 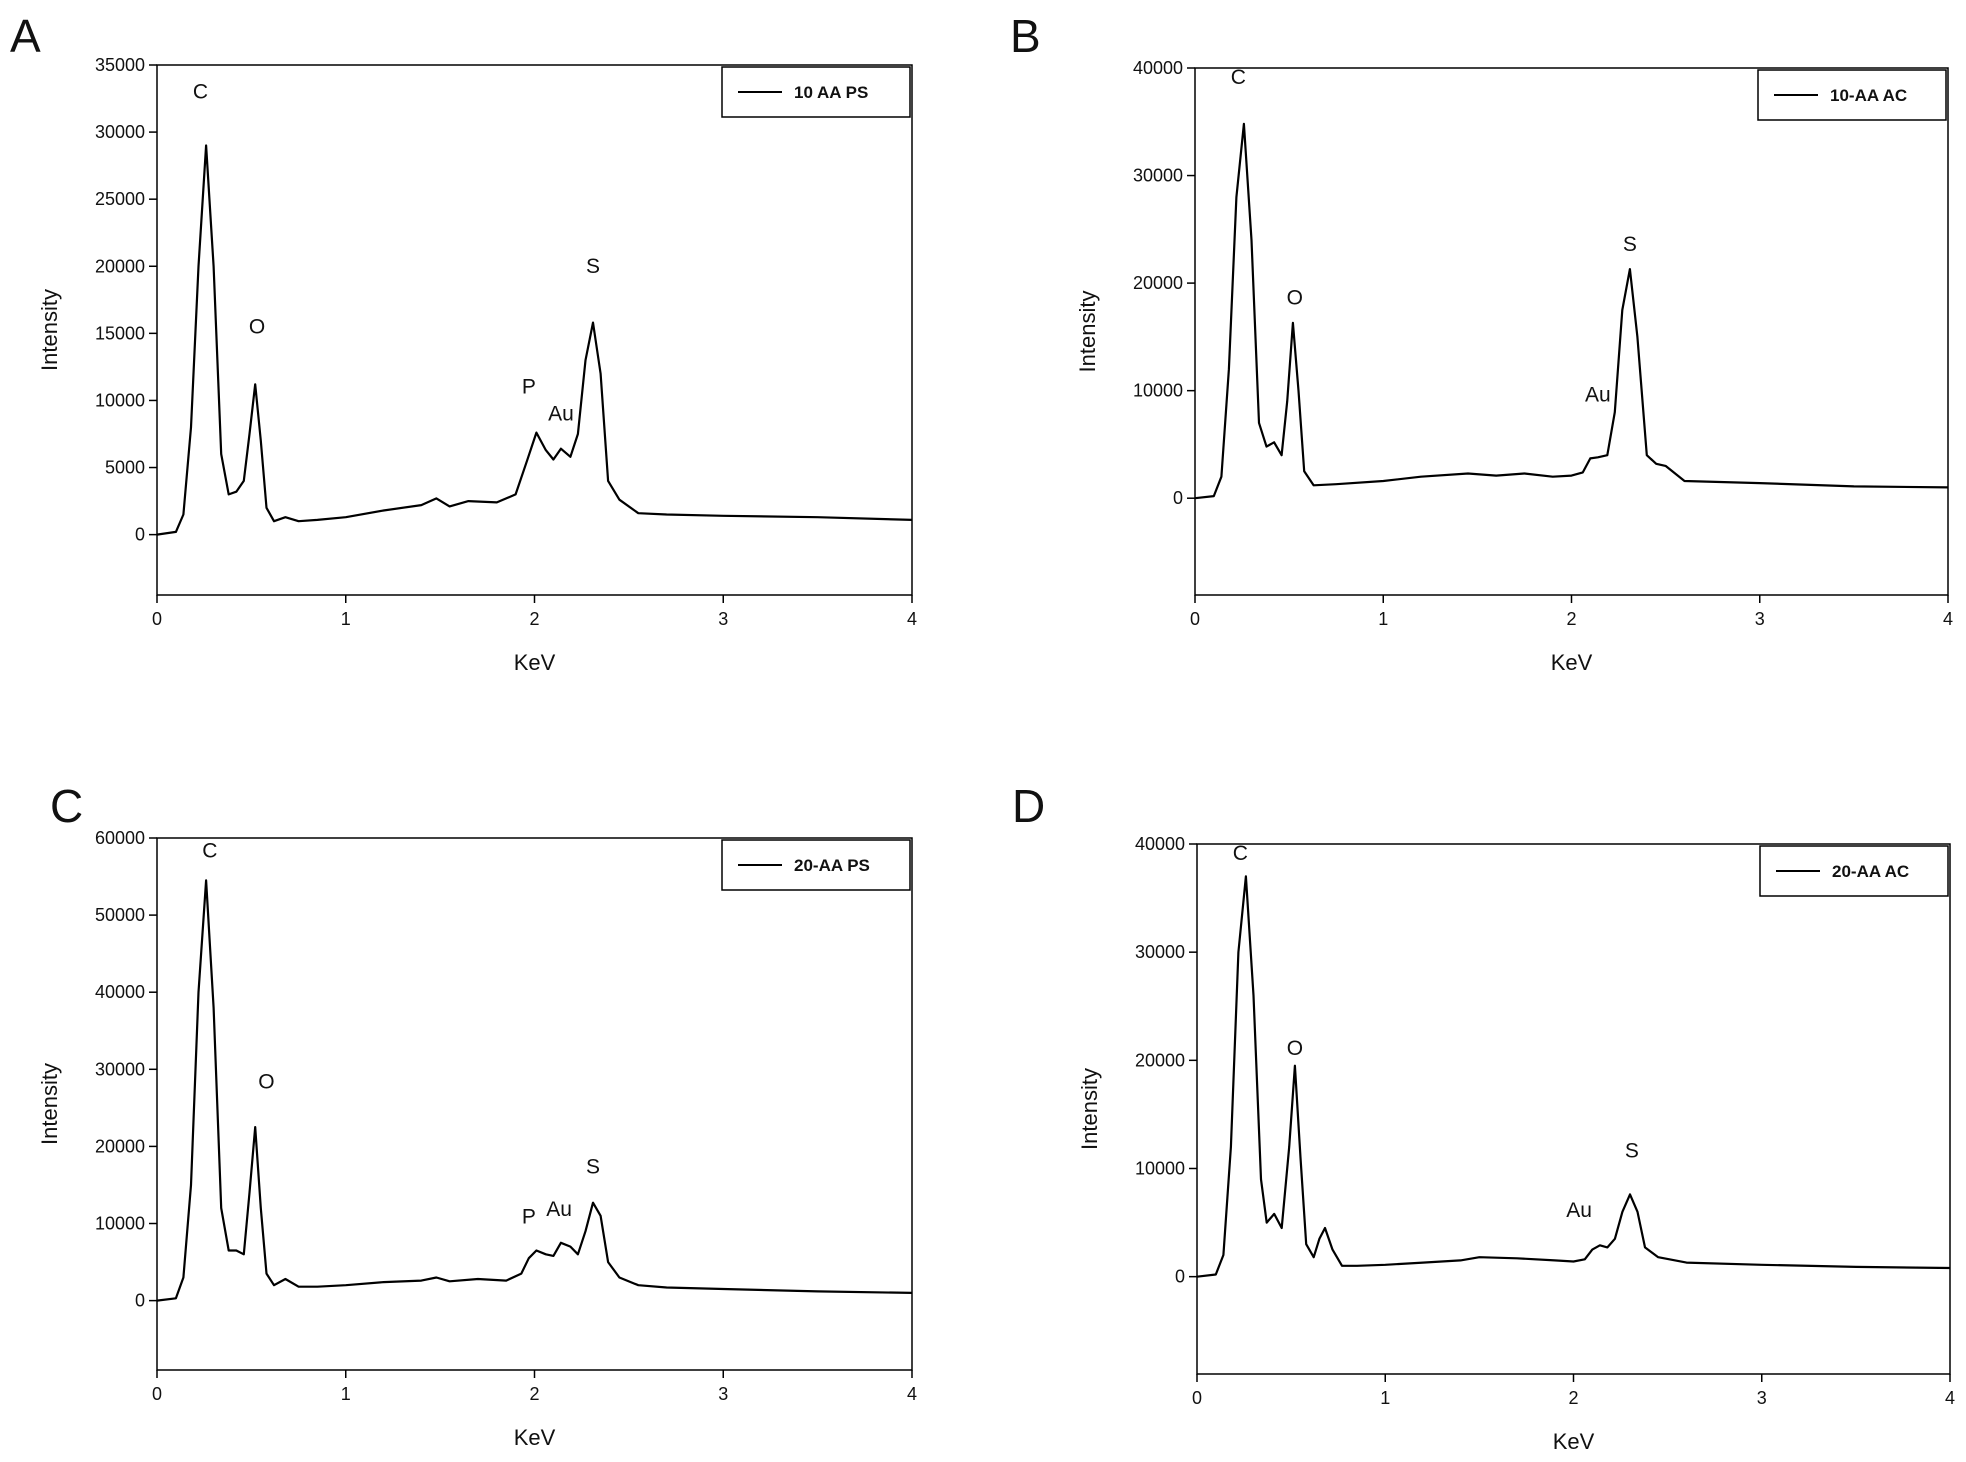 What do you see at coordinates (125, 468) in the screenshot?
I see `y-tick-label: 5000` at bounding box center [125, 468].